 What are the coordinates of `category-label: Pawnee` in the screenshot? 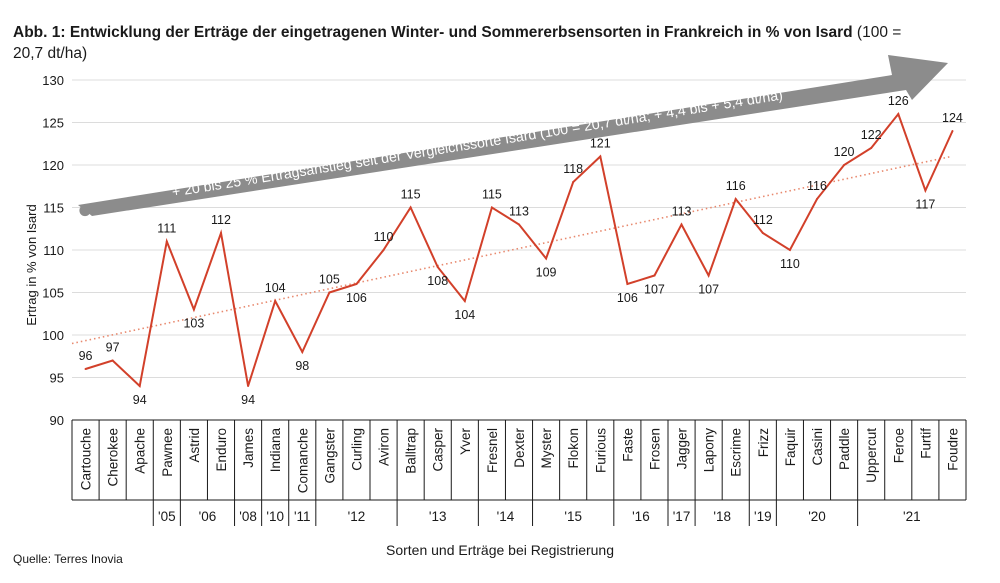 It's located at (167, 452).